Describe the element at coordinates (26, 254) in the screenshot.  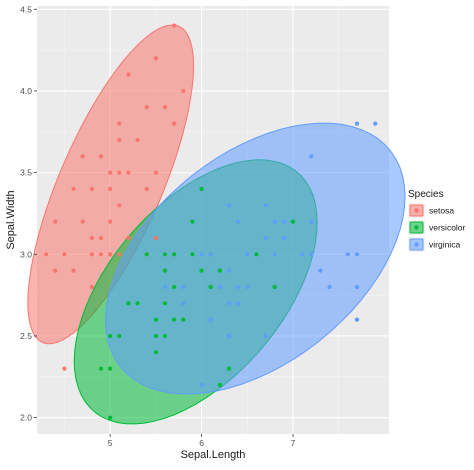
I see `y-tick-label: 3.0` at that location.